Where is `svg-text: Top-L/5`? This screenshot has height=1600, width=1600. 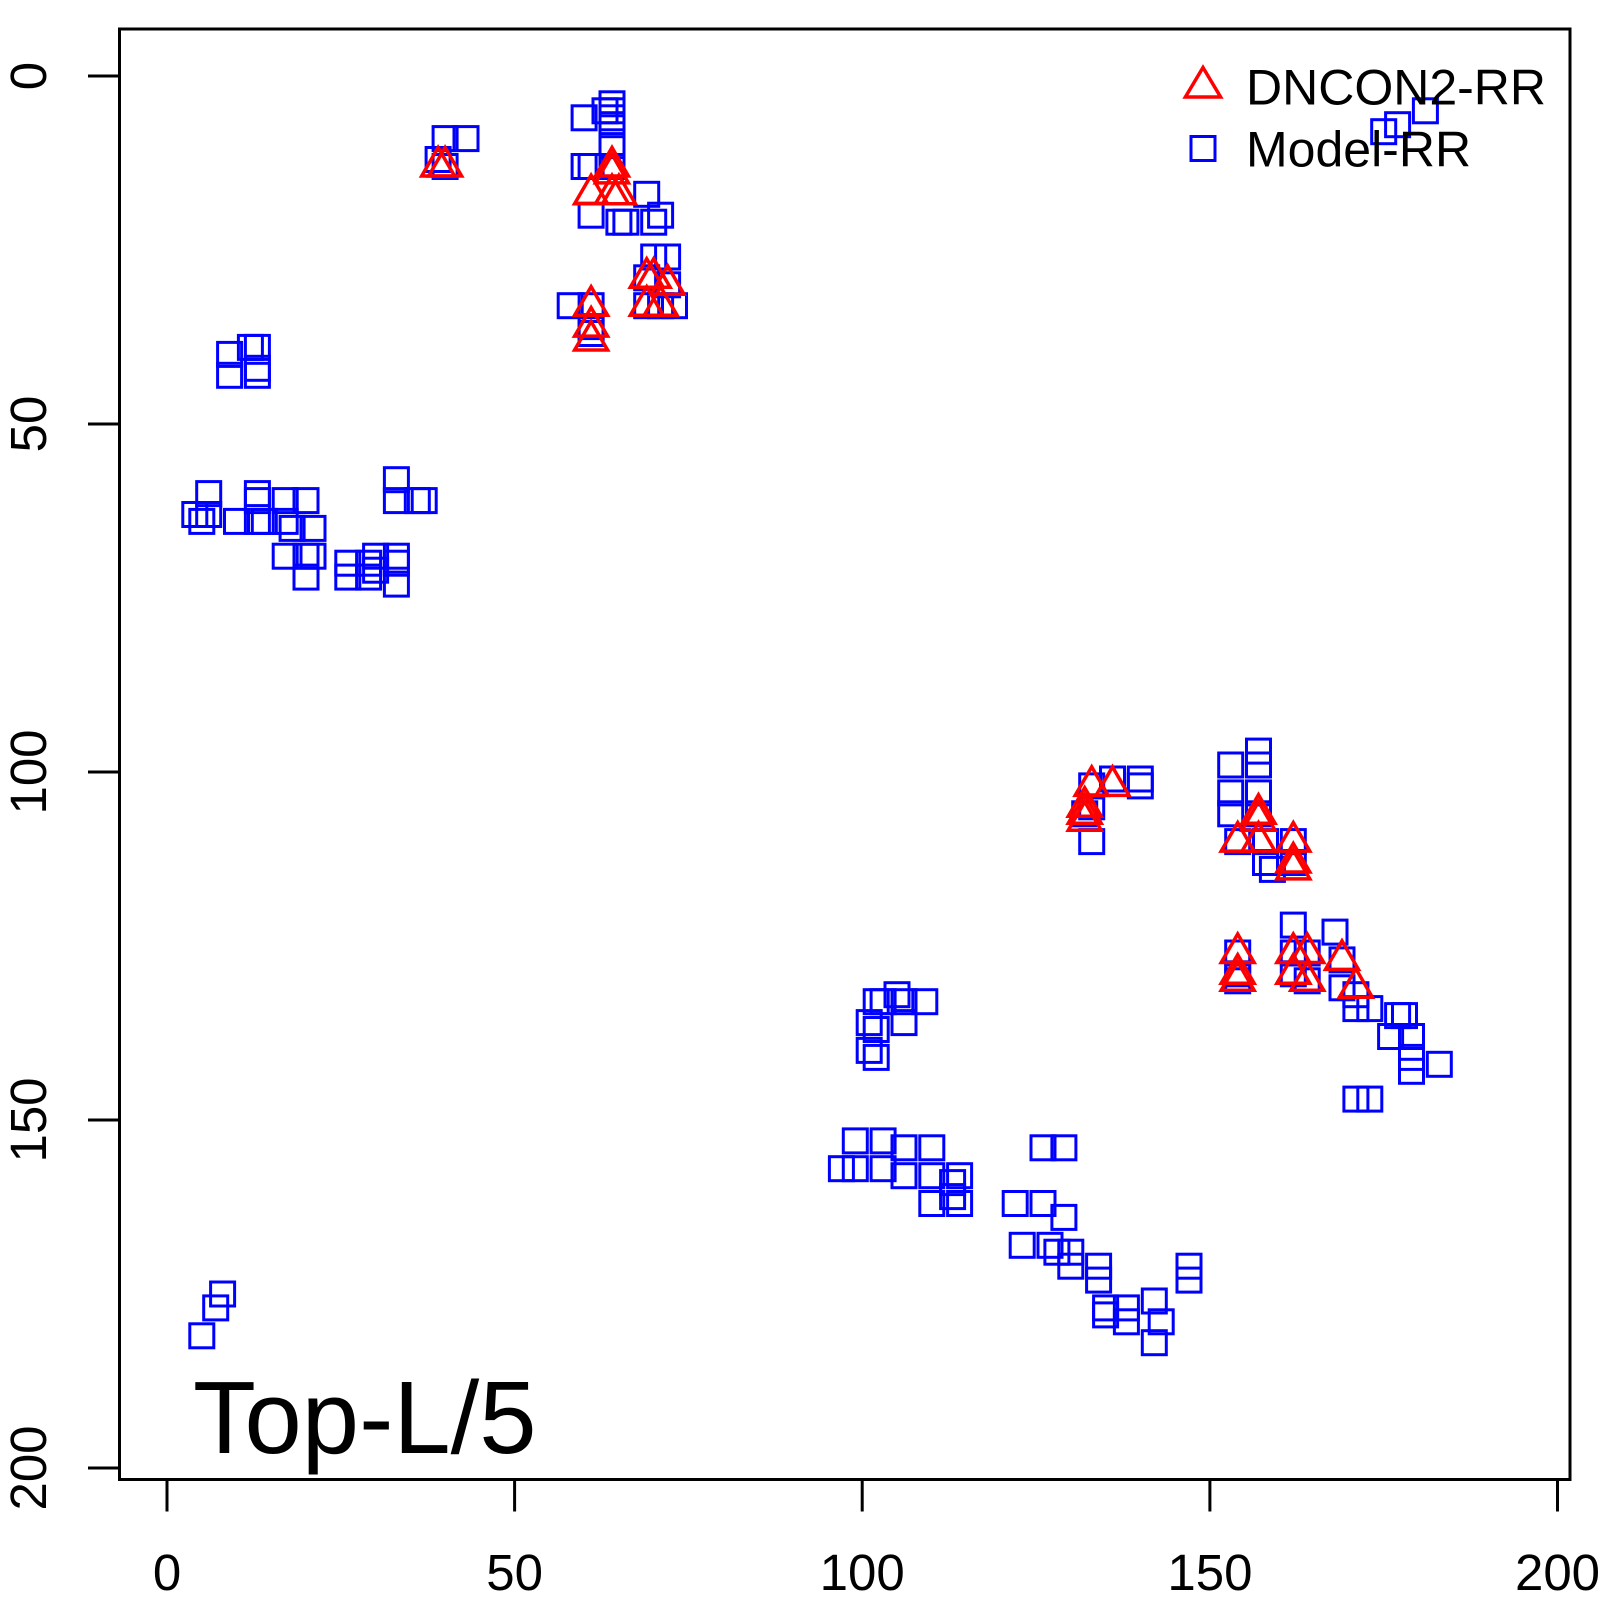
svg-text: Top-L/5 is located at coordinates (365, 1417).